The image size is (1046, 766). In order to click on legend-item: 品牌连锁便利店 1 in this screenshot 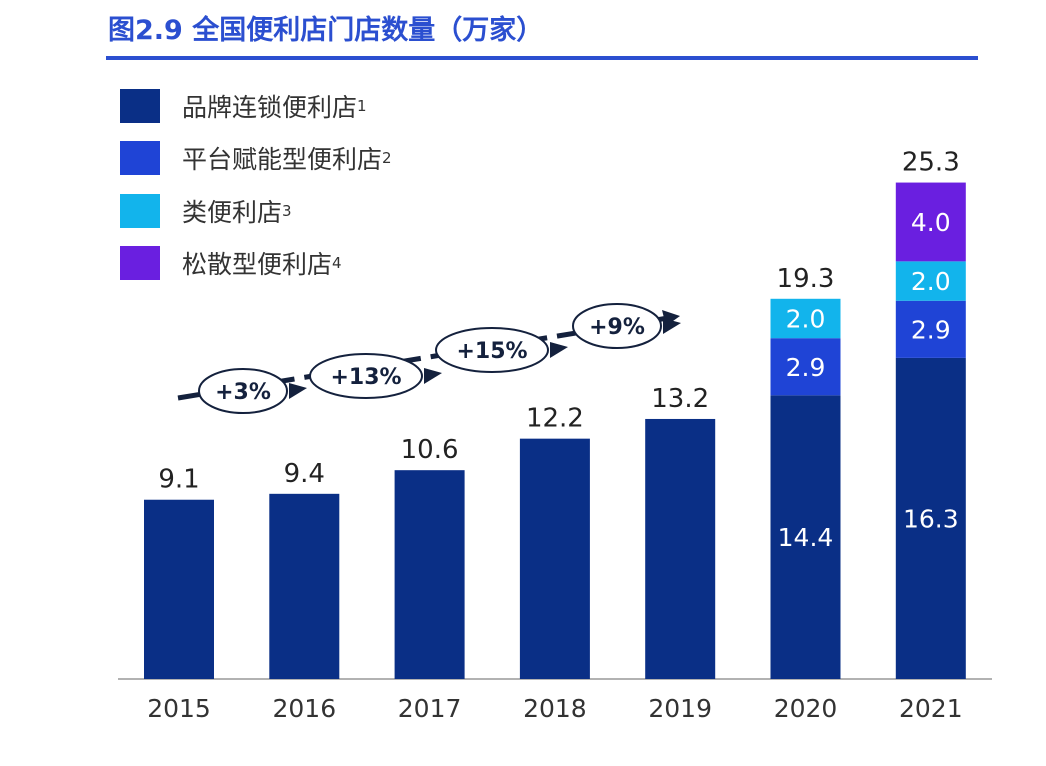, I will do `click(243, 106)`.